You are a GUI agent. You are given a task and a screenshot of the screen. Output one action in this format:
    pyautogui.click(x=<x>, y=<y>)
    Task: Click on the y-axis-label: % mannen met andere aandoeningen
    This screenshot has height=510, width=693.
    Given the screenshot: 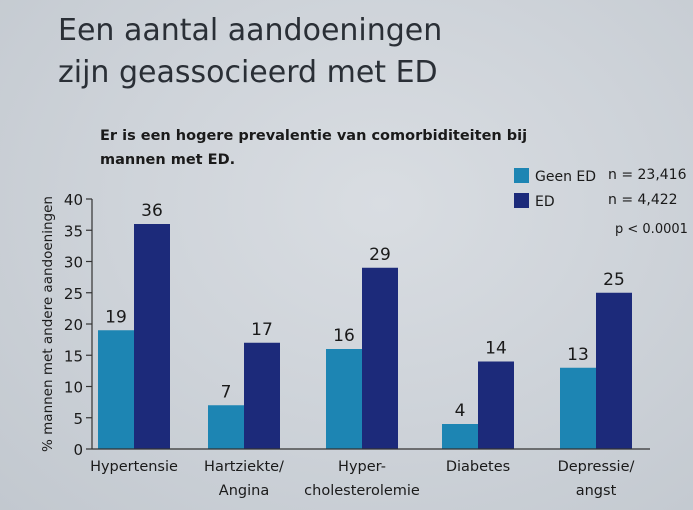 What is the action you would take?
    pyautogui.click(x=48, y=324)
    